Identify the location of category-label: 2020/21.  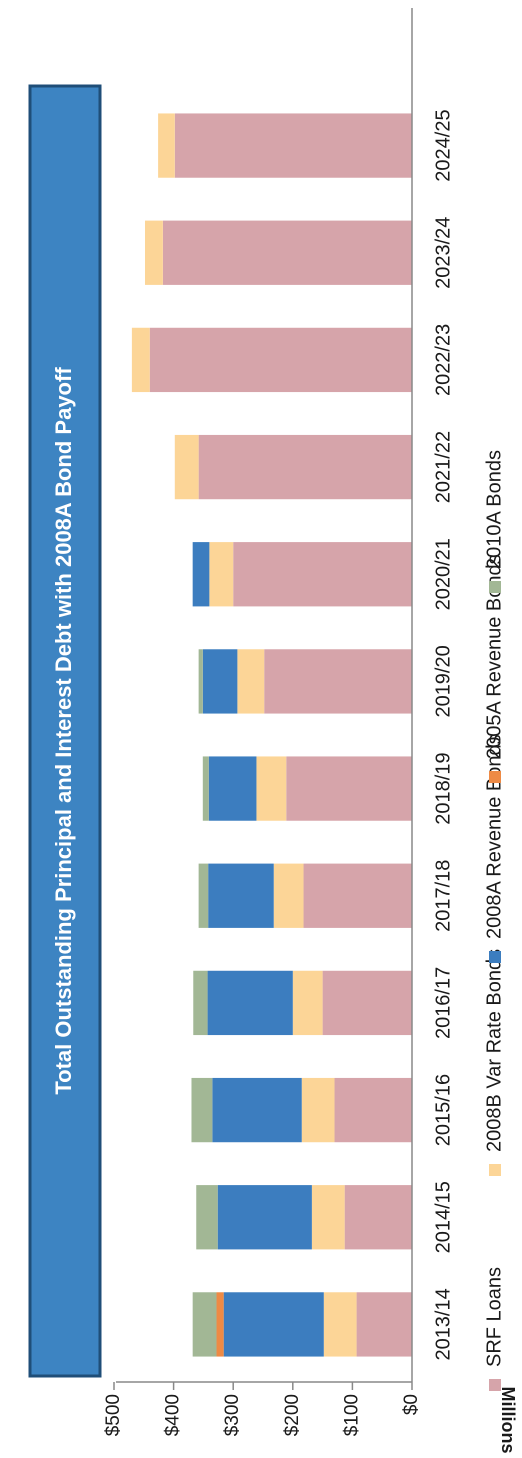
(443, 574).